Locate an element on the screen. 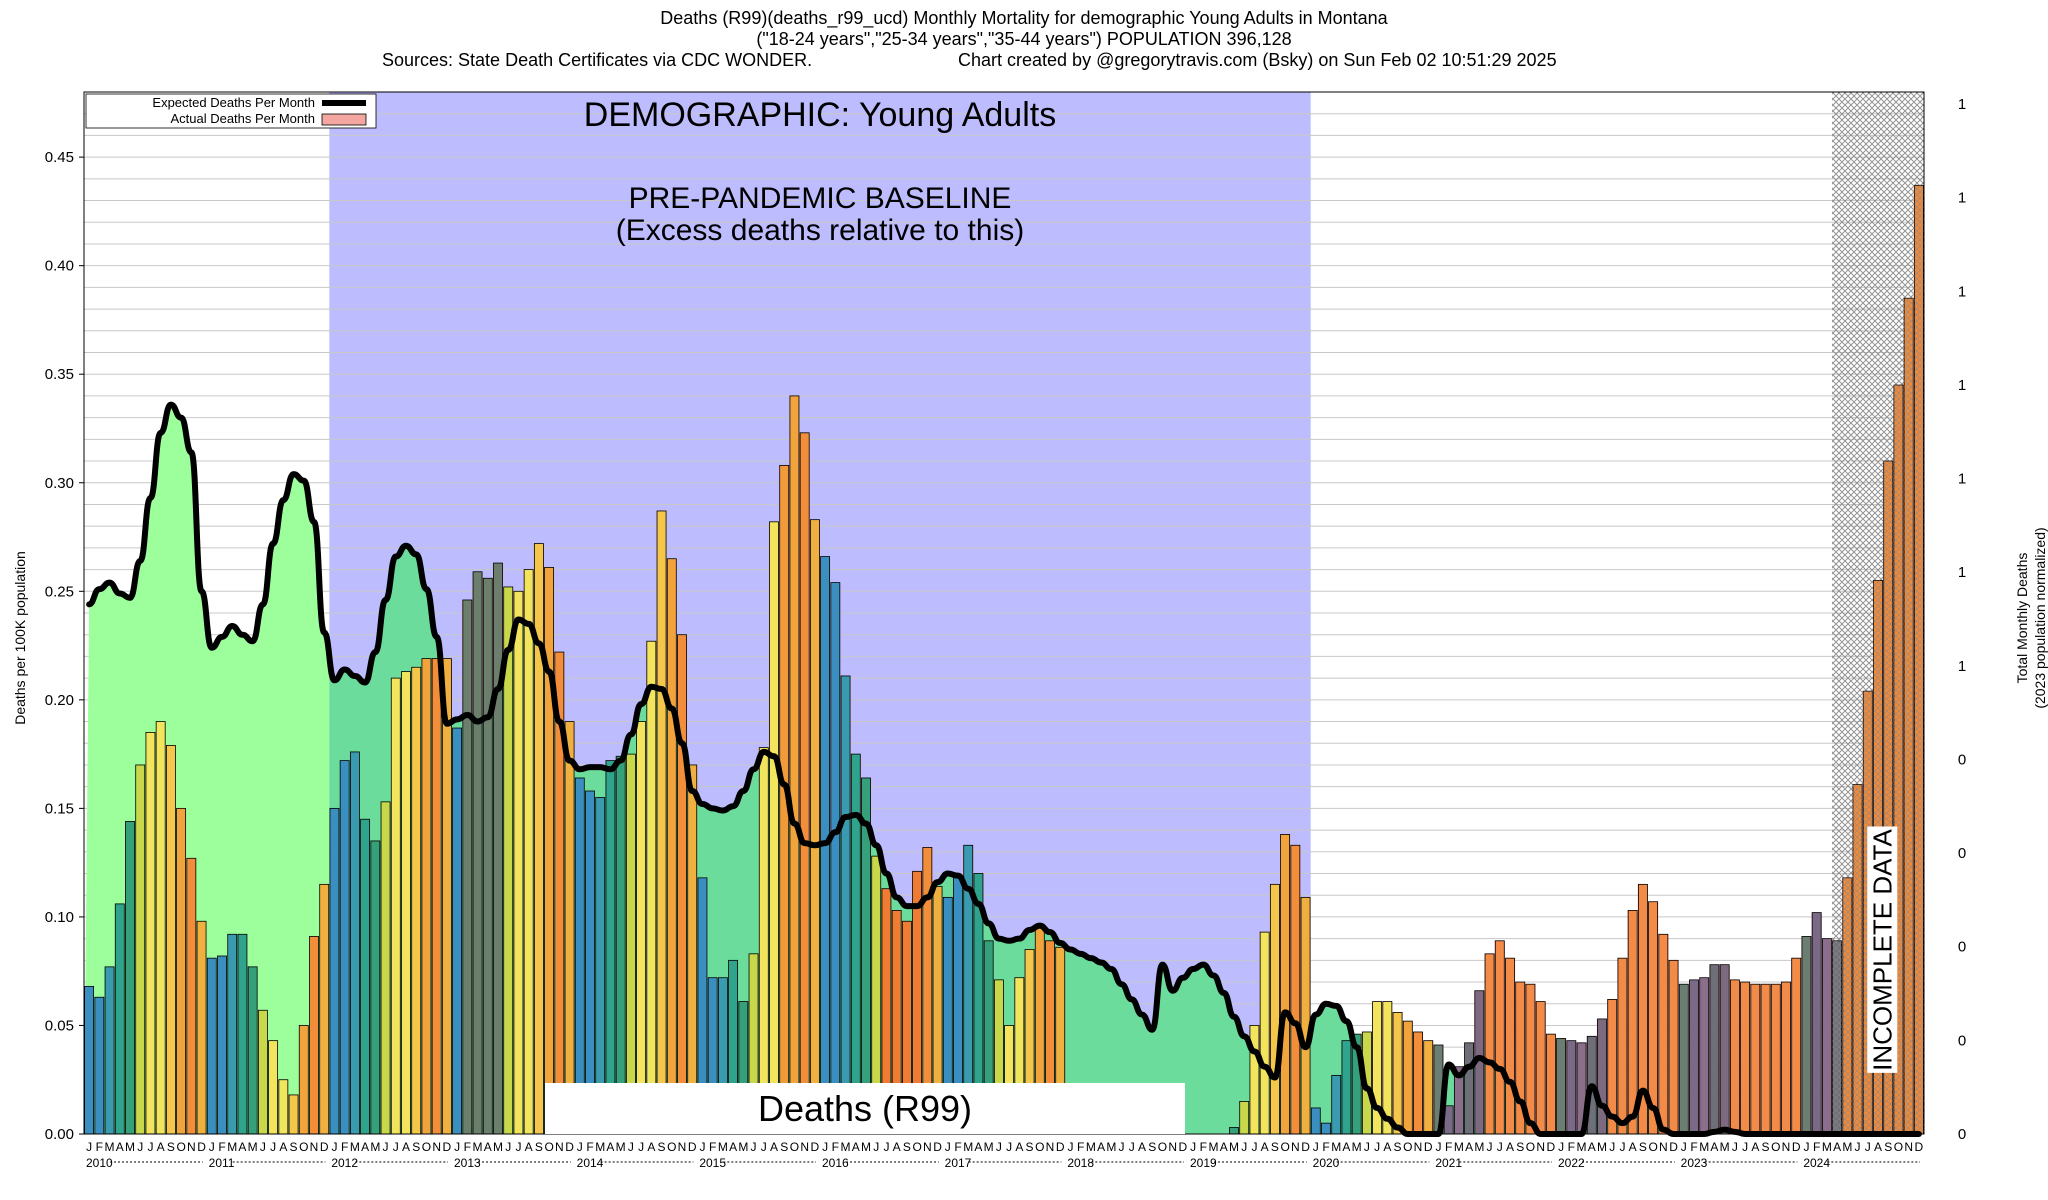 The width and height of the screenshot is (2048, 1200). year-label: 2014 is located at coordinates (590, 1163).